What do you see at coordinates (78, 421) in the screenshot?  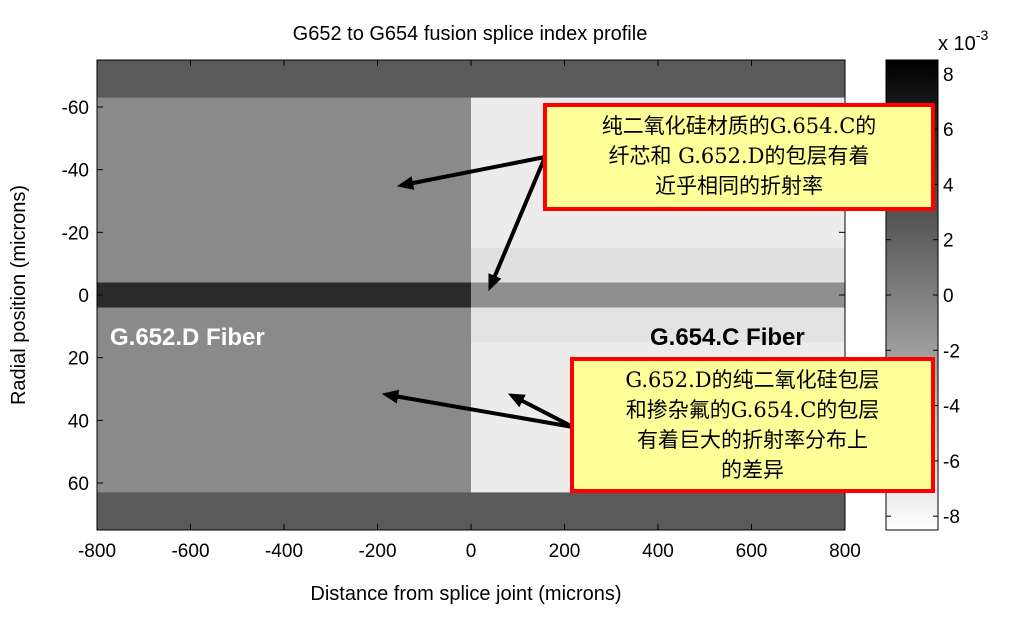 I see `y-tick-label: 40` at bounding box center [78, 421].